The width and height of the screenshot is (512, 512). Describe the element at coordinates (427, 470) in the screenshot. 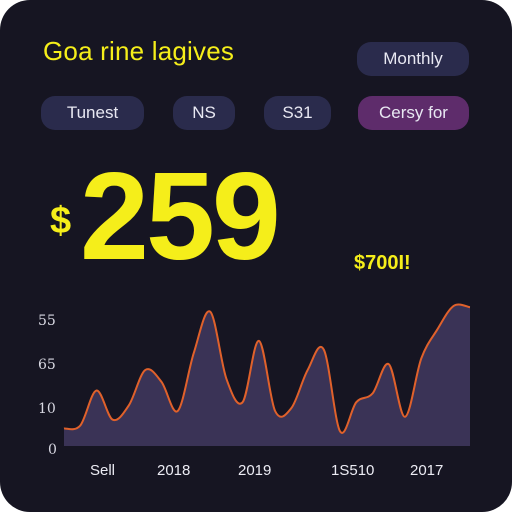

I see `x-tick-label: 2017` at that location.